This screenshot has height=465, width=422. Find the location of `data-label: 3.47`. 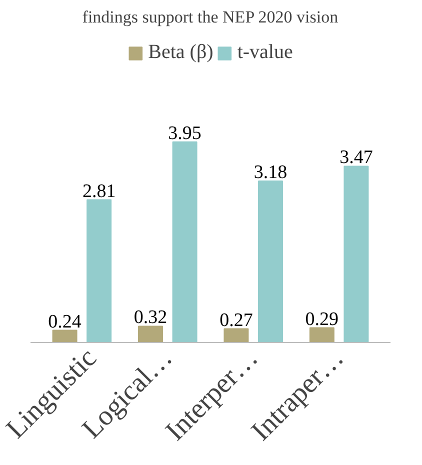

data-label: 3.47 is located at coordinates (356, 157).